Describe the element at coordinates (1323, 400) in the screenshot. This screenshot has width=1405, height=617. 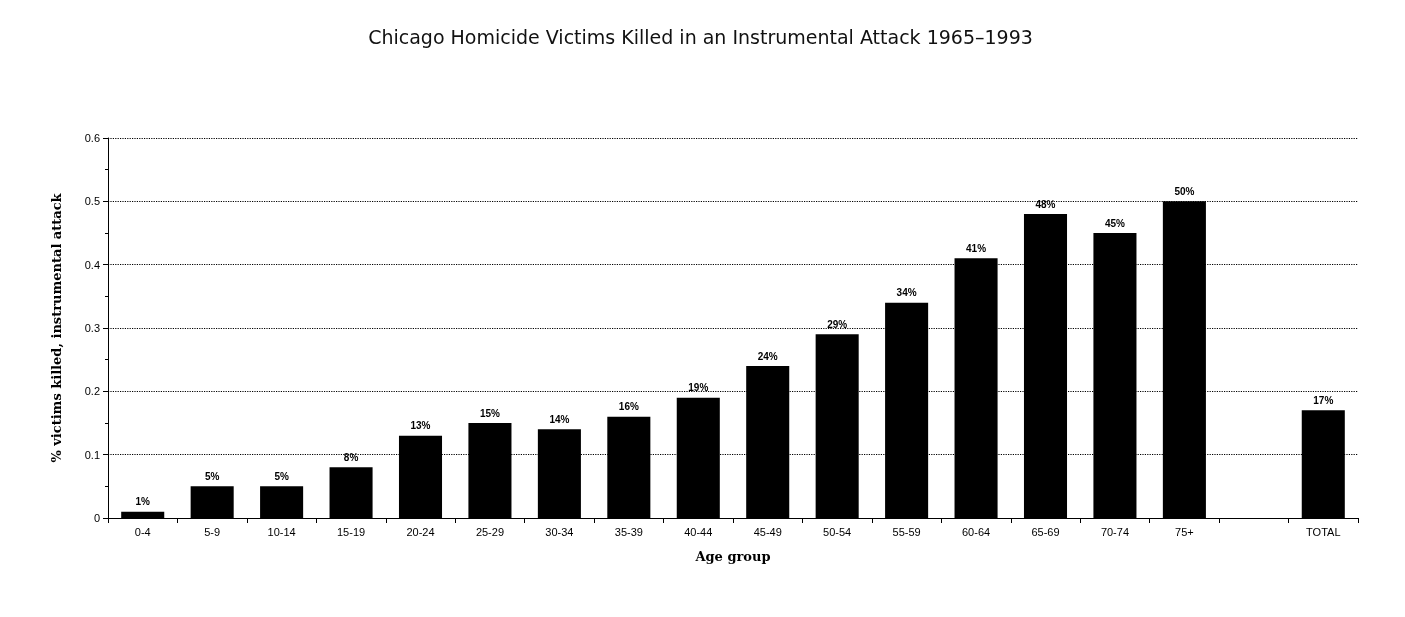
I see `data-label: 17%` at that location.